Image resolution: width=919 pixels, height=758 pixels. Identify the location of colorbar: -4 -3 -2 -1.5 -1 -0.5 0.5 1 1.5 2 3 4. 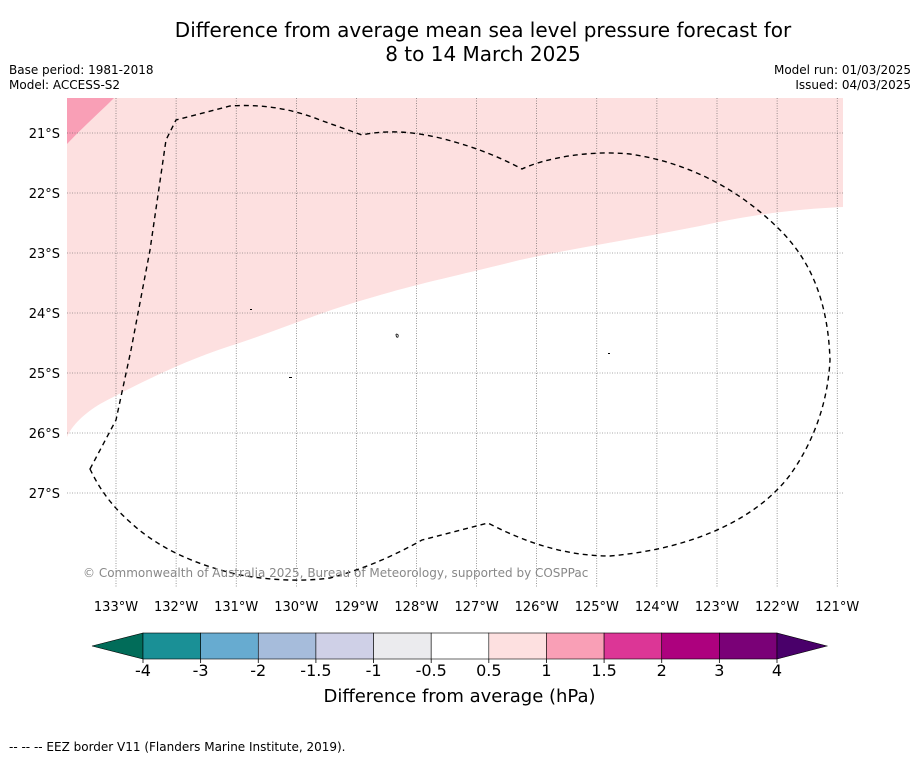
(460, 656).